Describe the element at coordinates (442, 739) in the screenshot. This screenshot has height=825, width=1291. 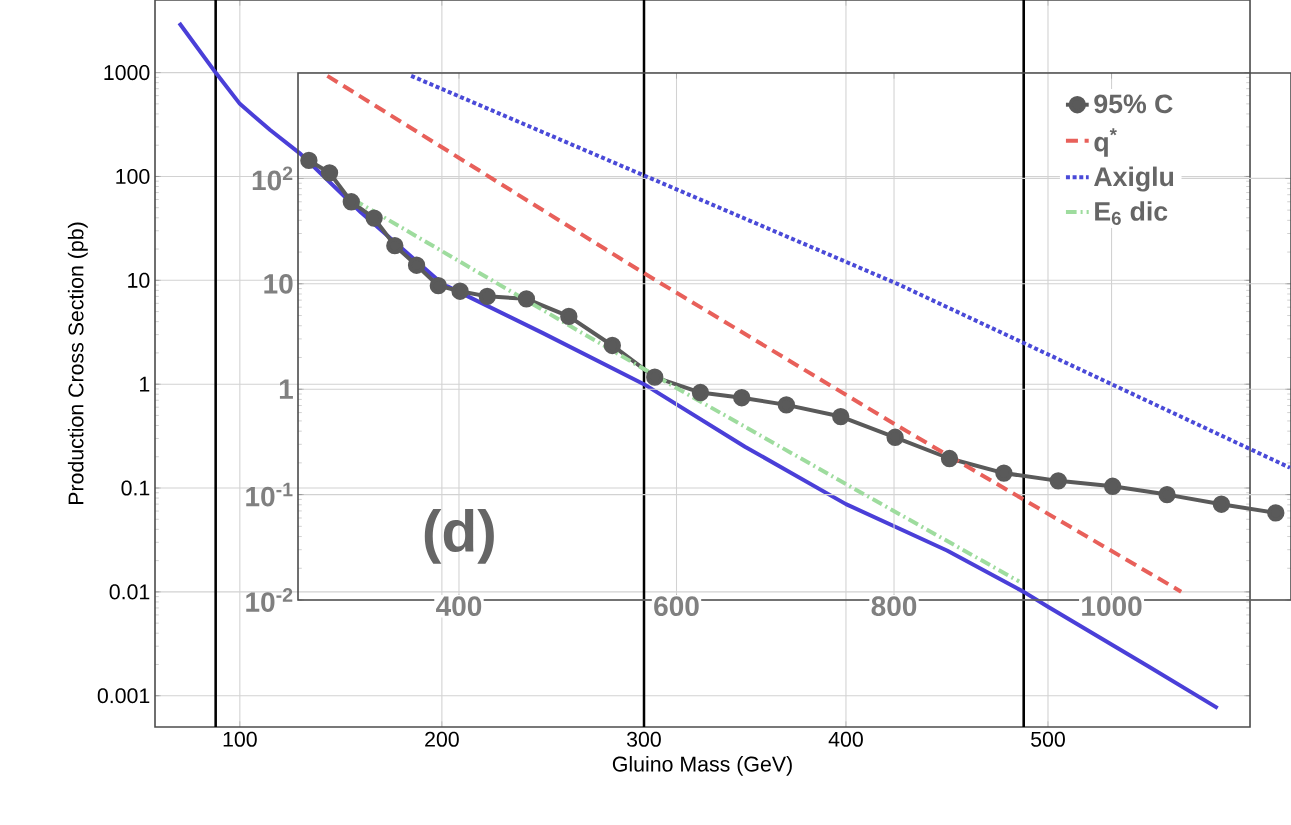
I see `x-tick-label: 200` at that location.